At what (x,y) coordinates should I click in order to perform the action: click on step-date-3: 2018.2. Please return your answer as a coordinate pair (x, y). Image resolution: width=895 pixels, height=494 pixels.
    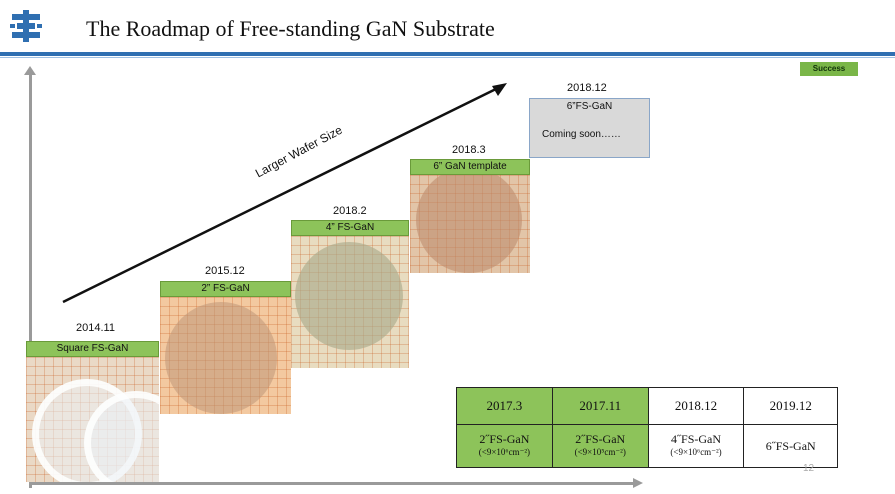
    Looking at the image, I should click on (350, 211).